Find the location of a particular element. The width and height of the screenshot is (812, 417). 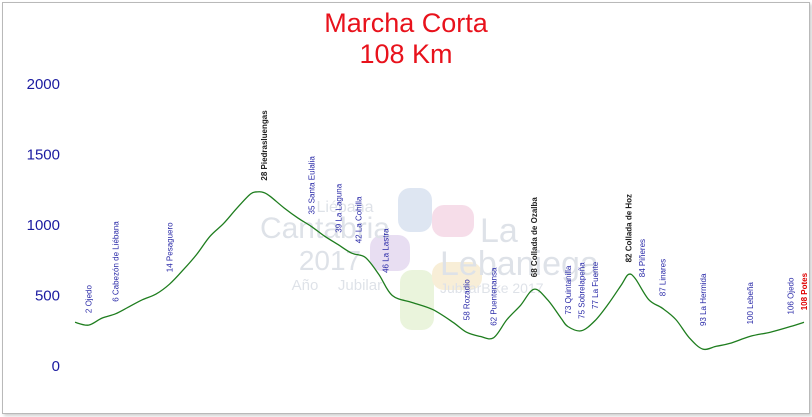

watermark-text-jubilar: Jubilar is located at coordinates (360, 285).